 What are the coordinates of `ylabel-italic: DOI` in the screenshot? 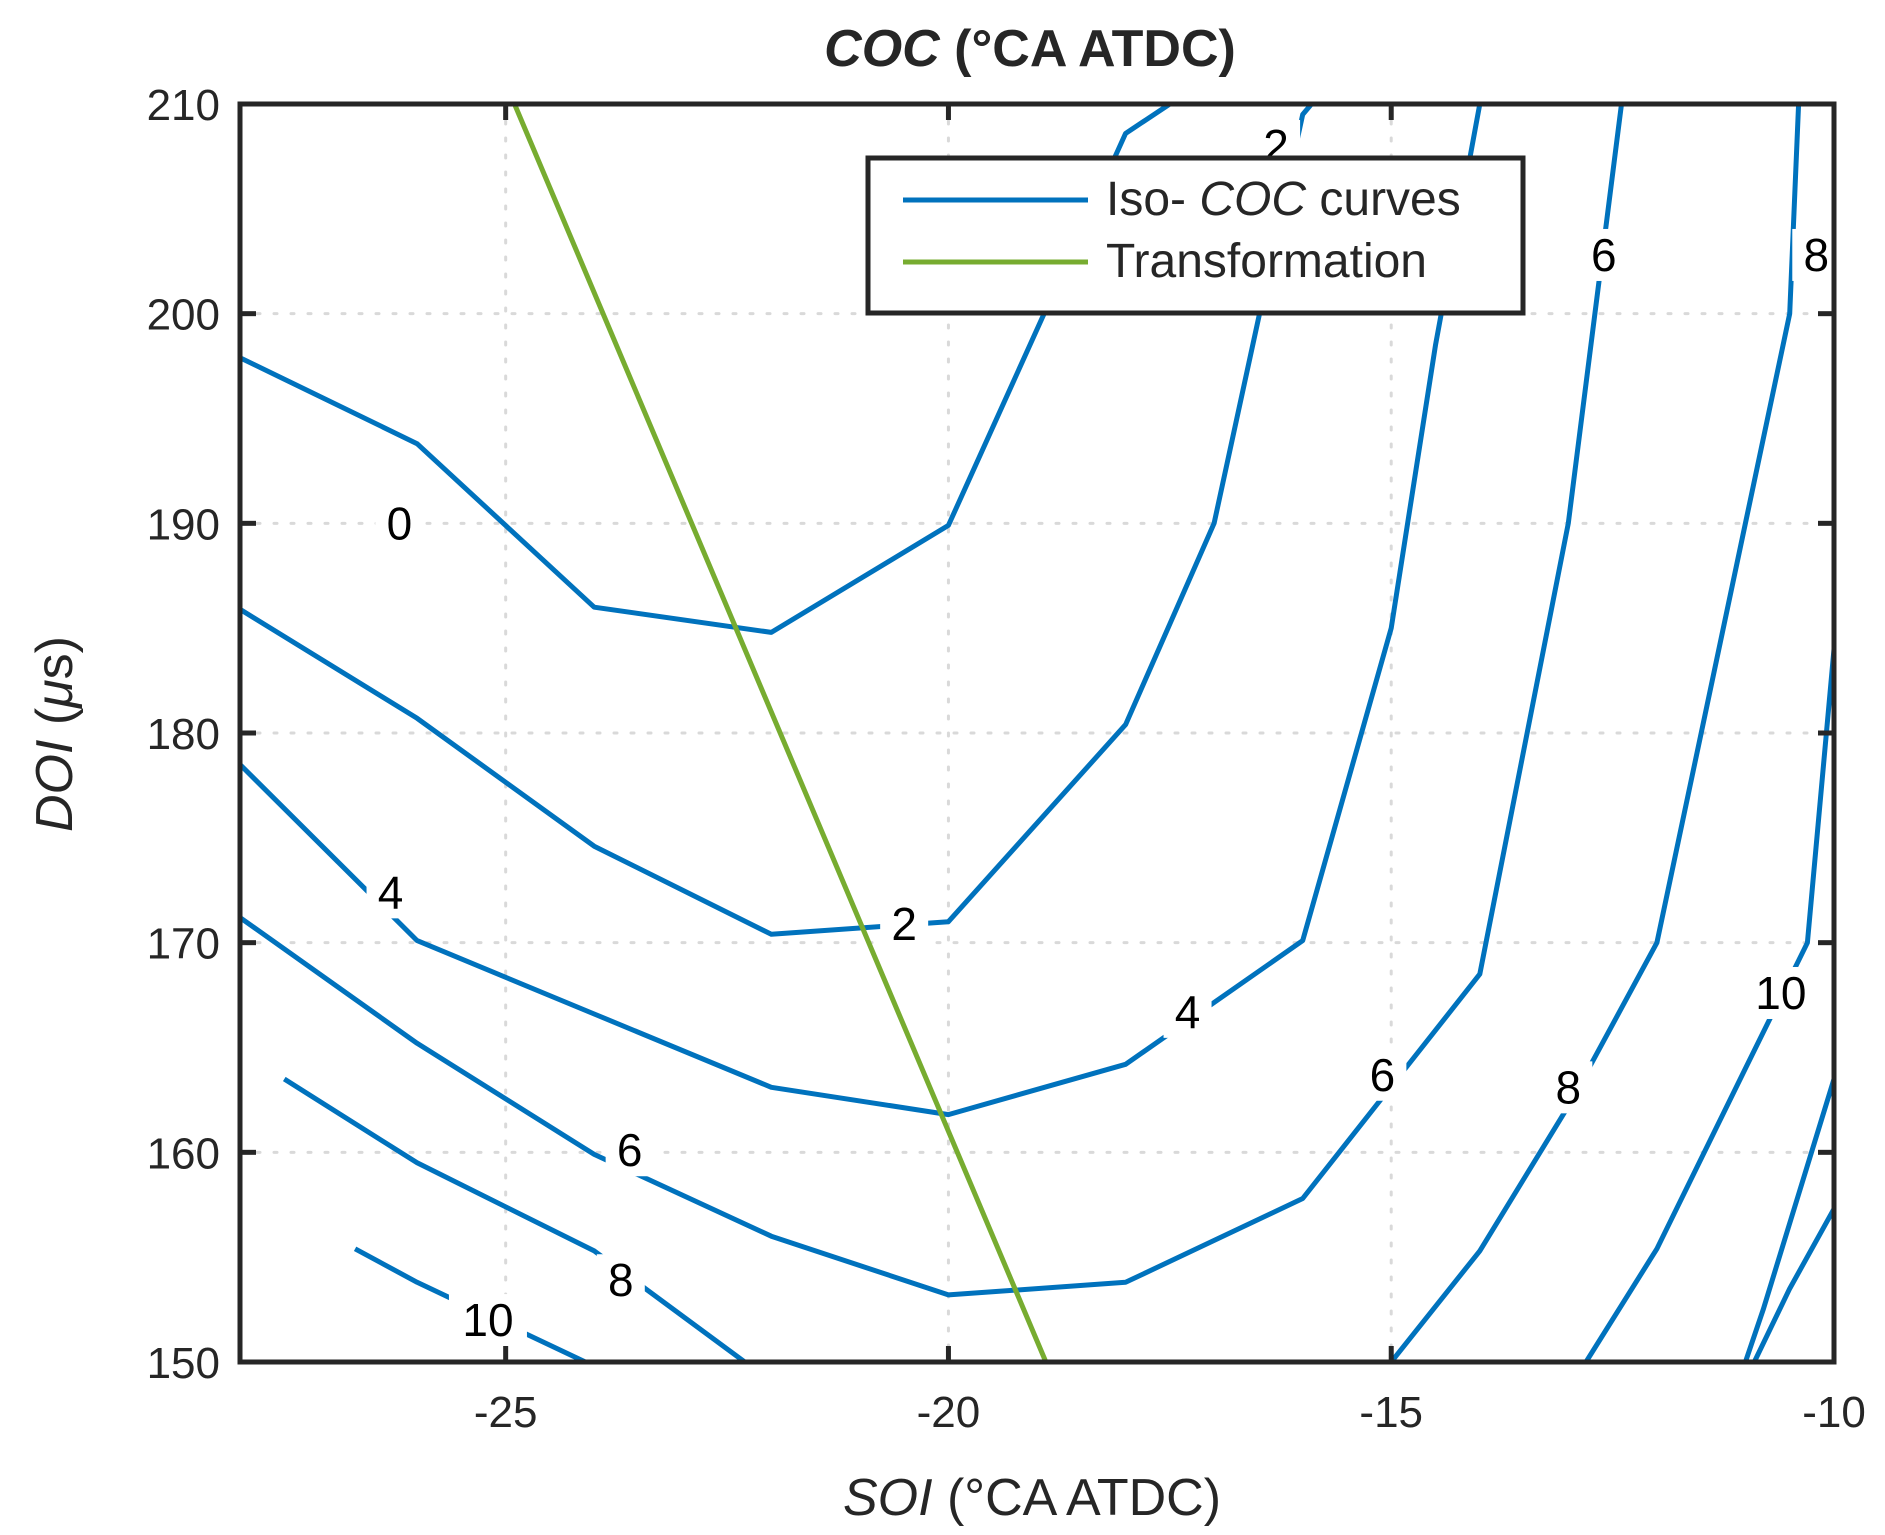 It's located at (55, 786).